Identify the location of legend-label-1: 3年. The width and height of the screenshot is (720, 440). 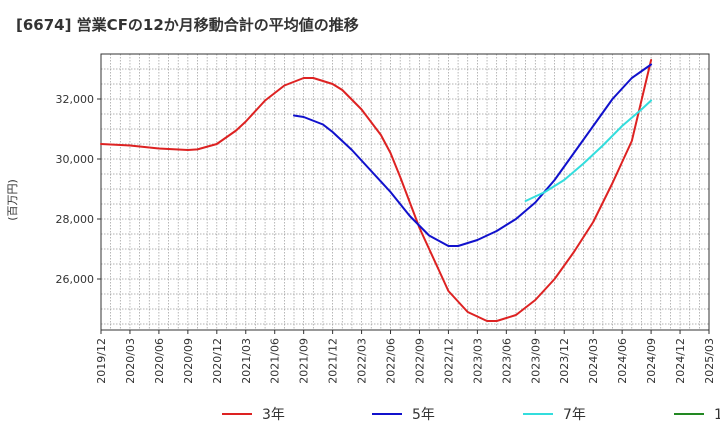
(273, 415).